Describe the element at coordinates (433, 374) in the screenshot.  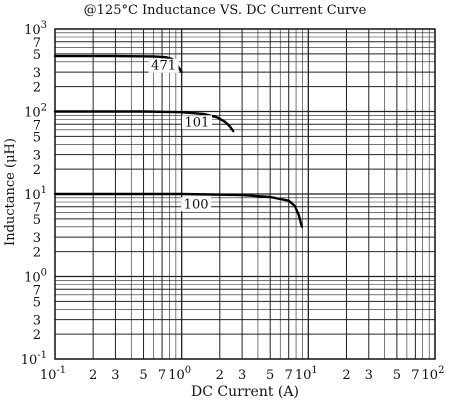
I see `x-tick-label-decade: 10²` at that location.